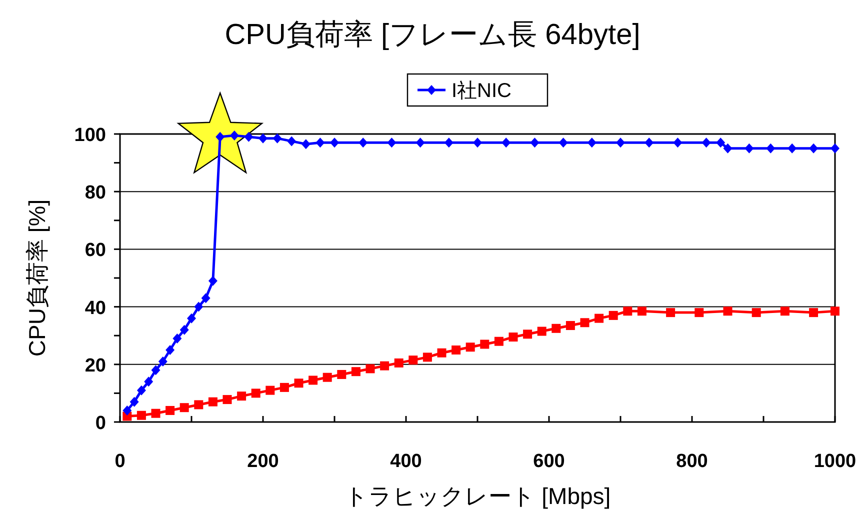 The image size is (865, 510). I want to click on y-tick-label: 40, so click(95, 308).